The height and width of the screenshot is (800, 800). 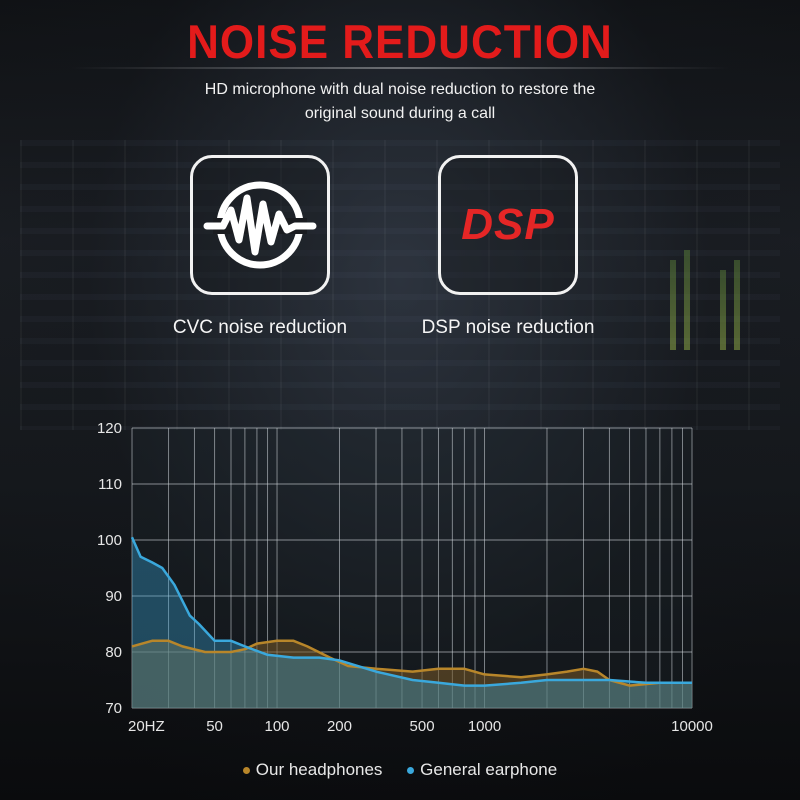 I want to click on x-tick-label: 50, so click(x=214, y=726).